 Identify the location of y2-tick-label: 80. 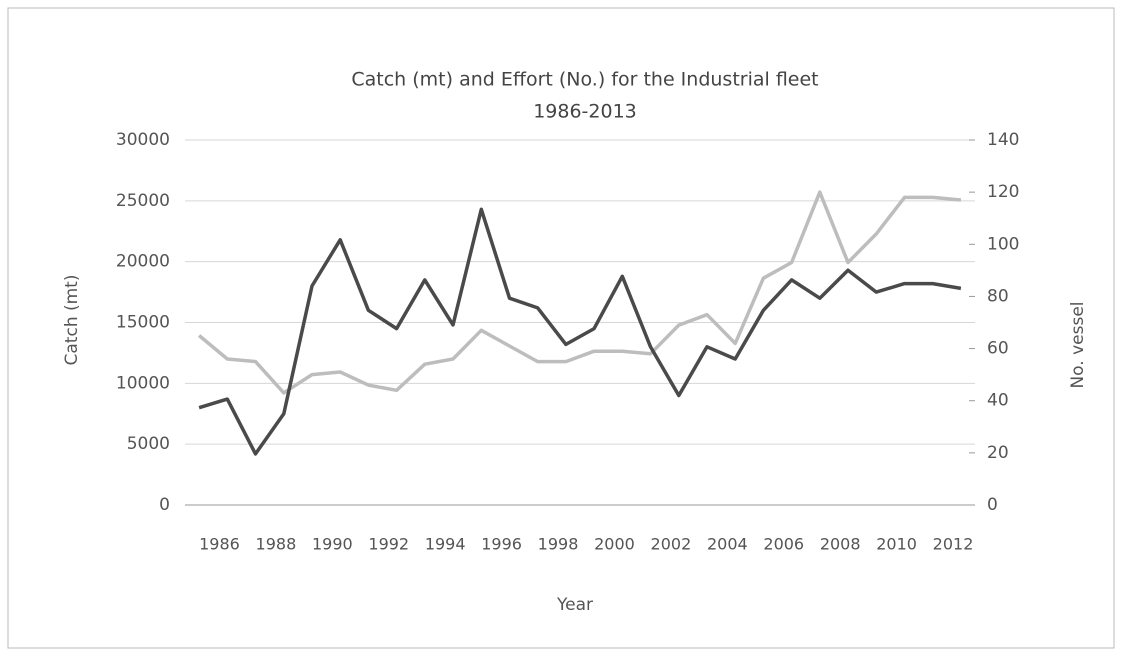
(998, 296).